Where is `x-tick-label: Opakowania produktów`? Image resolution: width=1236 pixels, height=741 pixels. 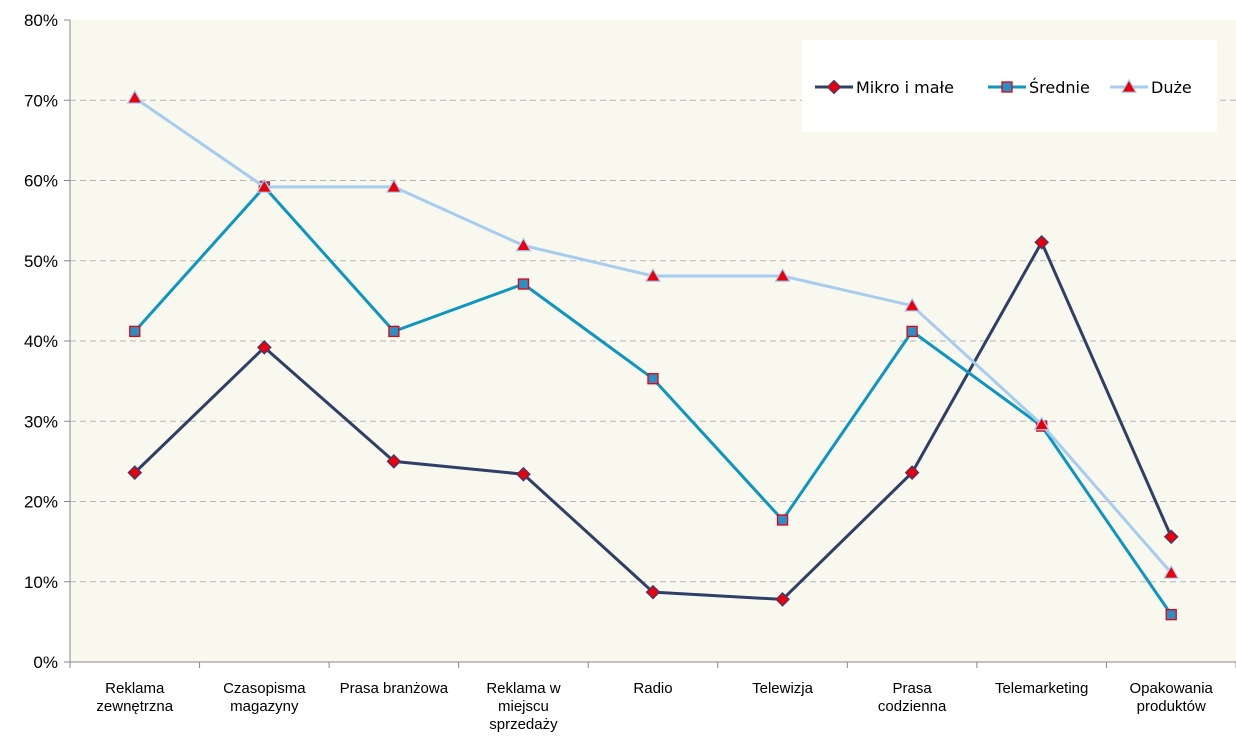
x-tick-label: Opakowania produktów is located at coordinates (1172, 697).